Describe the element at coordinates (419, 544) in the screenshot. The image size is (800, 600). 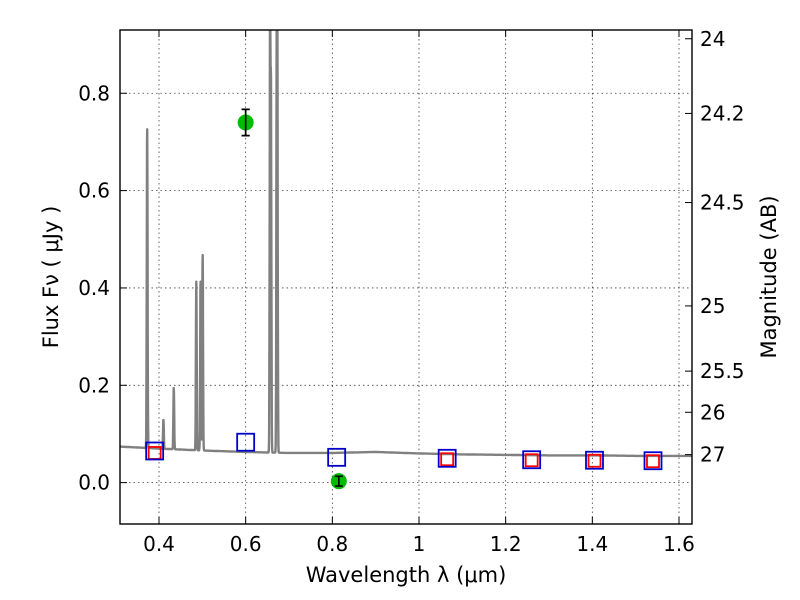
I see `x-tick-label: 1` at that location.